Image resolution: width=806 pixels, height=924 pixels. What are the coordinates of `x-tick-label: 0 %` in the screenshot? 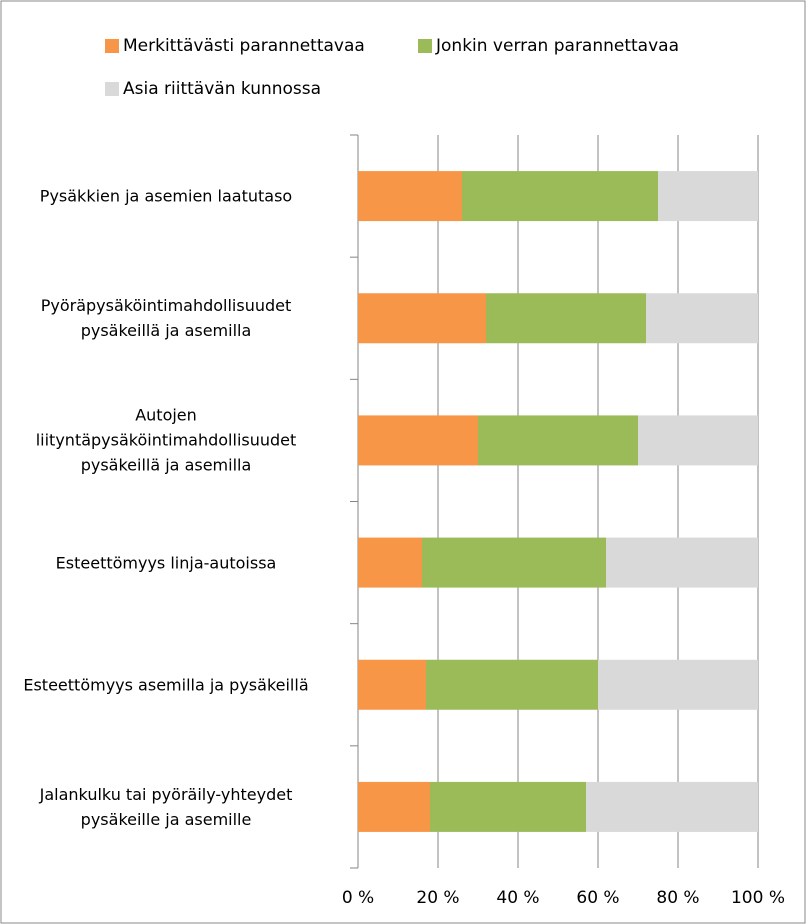 It's located at (358, 898).